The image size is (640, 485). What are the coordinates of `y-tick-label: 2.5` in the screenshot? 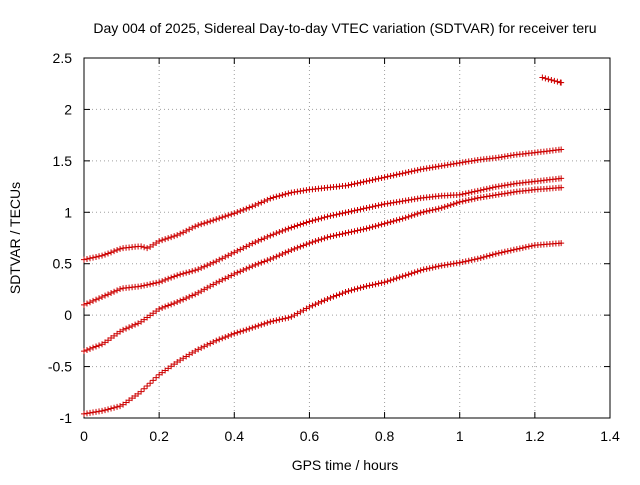 It's located at (63, 58).